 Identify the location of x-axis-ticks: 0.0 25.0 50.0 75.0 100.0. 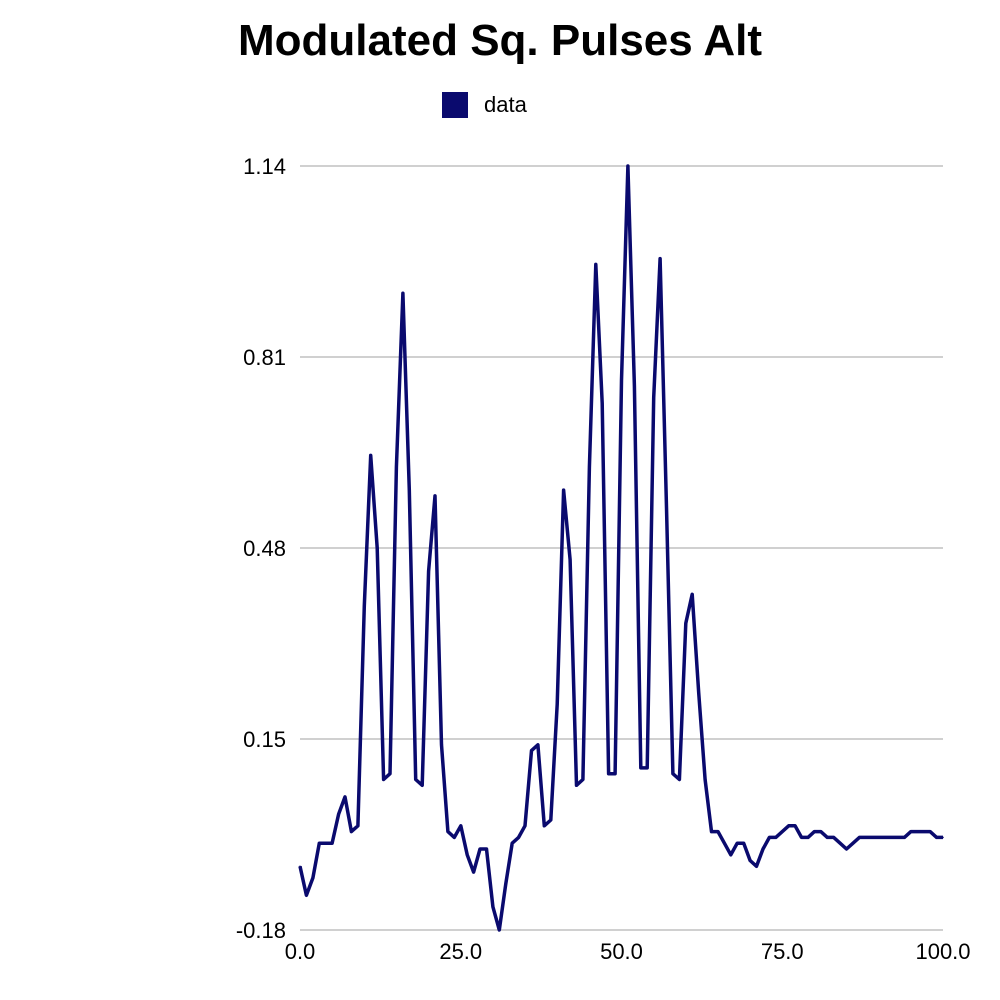
(628, 951).